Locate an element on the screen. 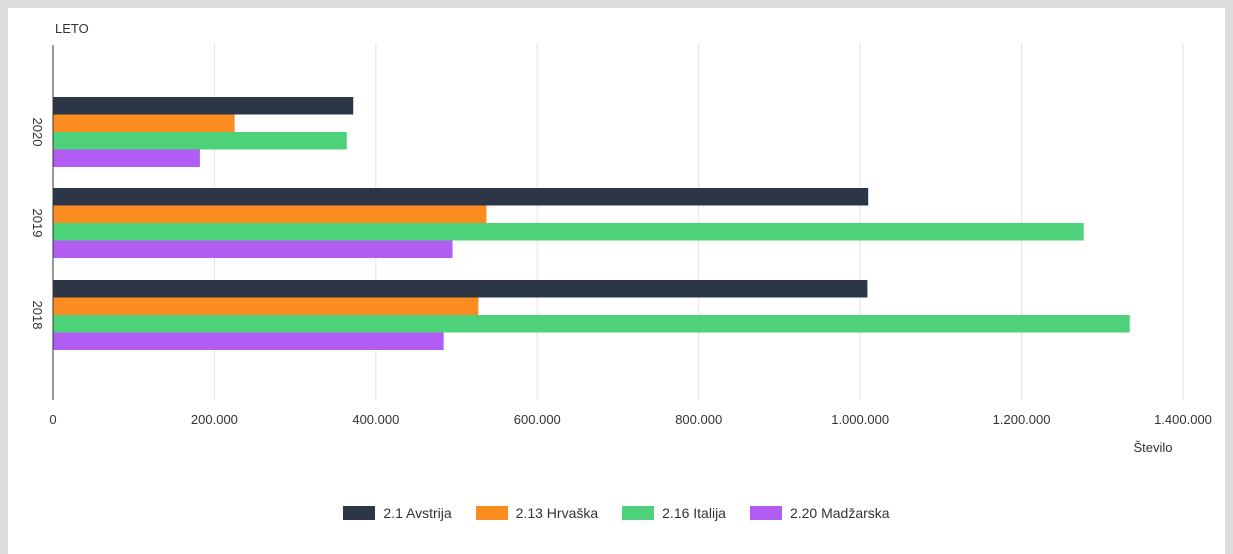 Image resolution: width=1233 pixels, height=554 pixels. legend-label: 2.16 Italija is located at coordinates (694, 513).